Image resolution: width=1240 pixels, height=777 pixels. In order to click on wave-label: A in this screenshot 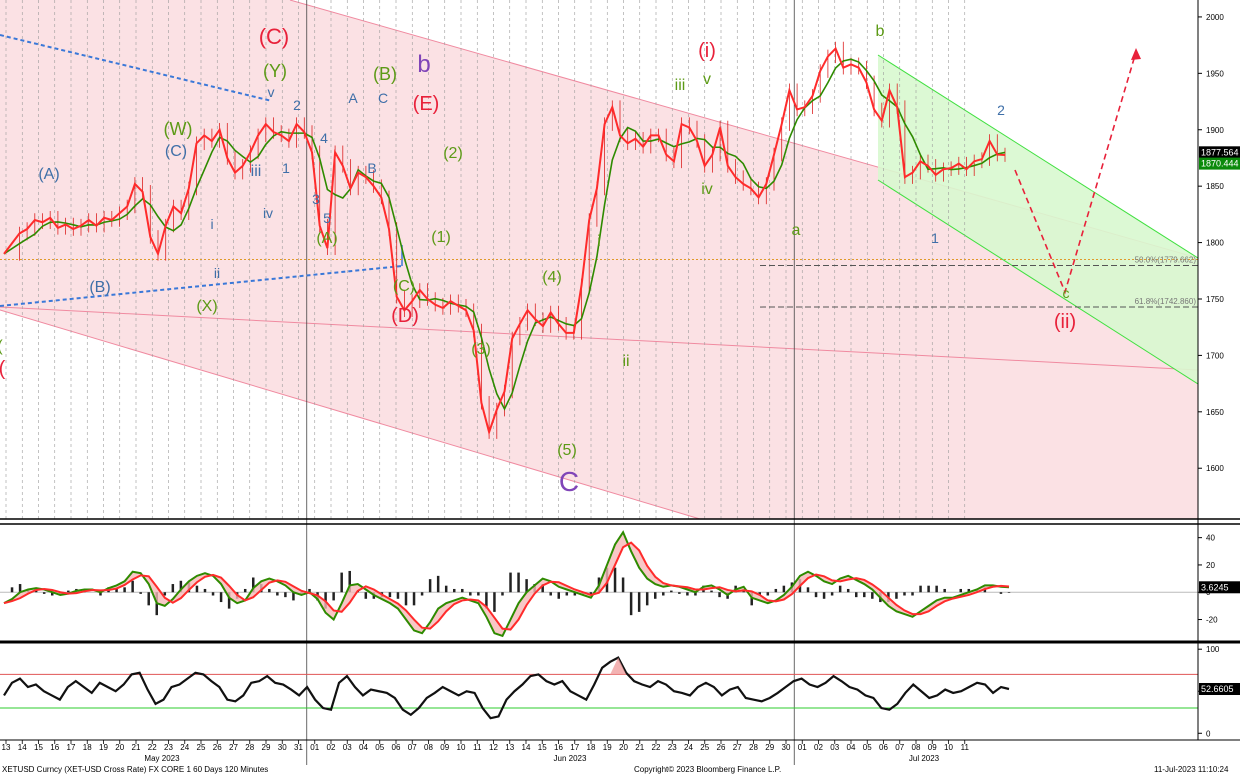, I will do `click(353, 98)`.